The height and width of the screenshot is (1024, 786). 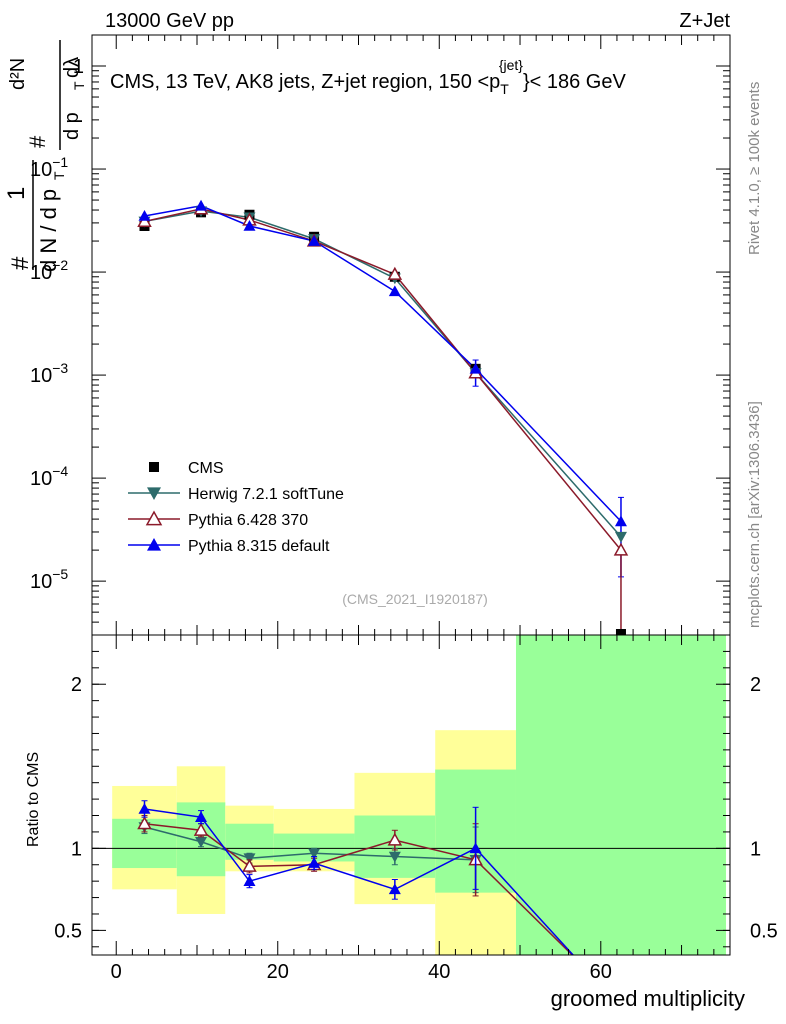 I want to click on header-left: 13000 GeV pp, so click(x=169, y=21).